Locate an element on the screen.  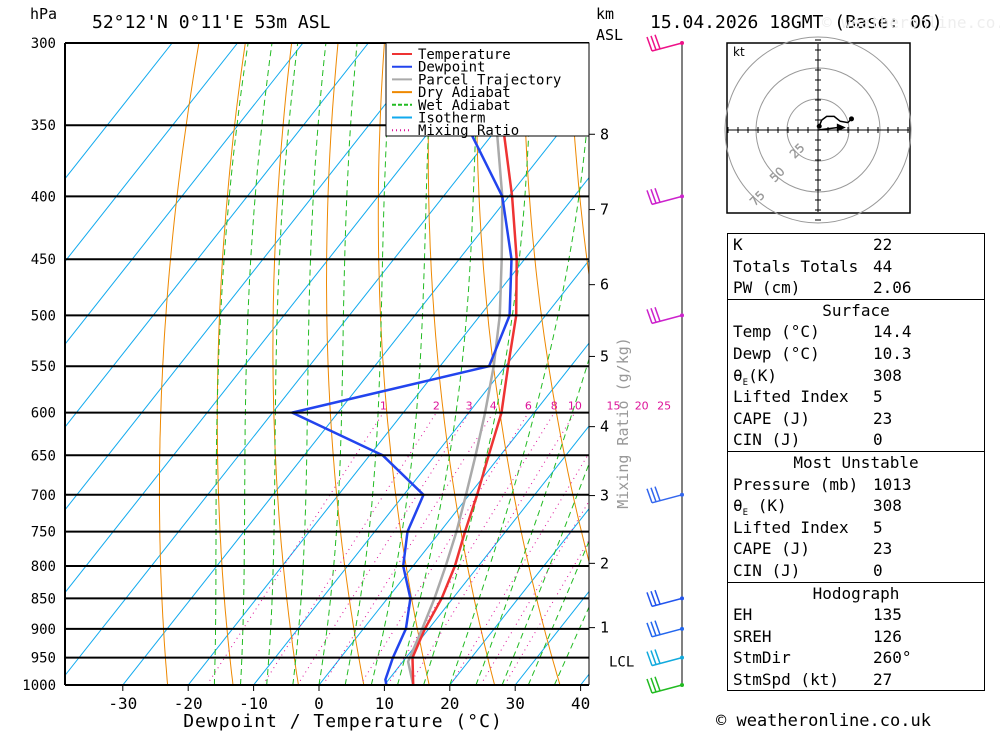
index-label: Temp (°C) is located at coordinates (776, 332).